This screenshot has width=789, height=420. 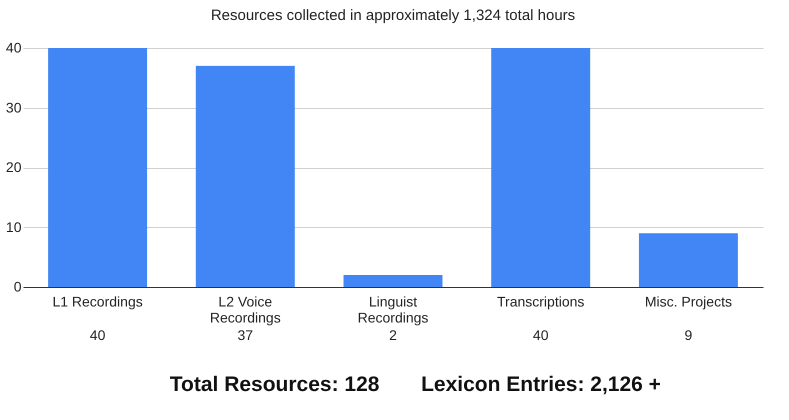 I want to click on x-tick-label: L2 Voice Recordings, so click(x=245, y=310).